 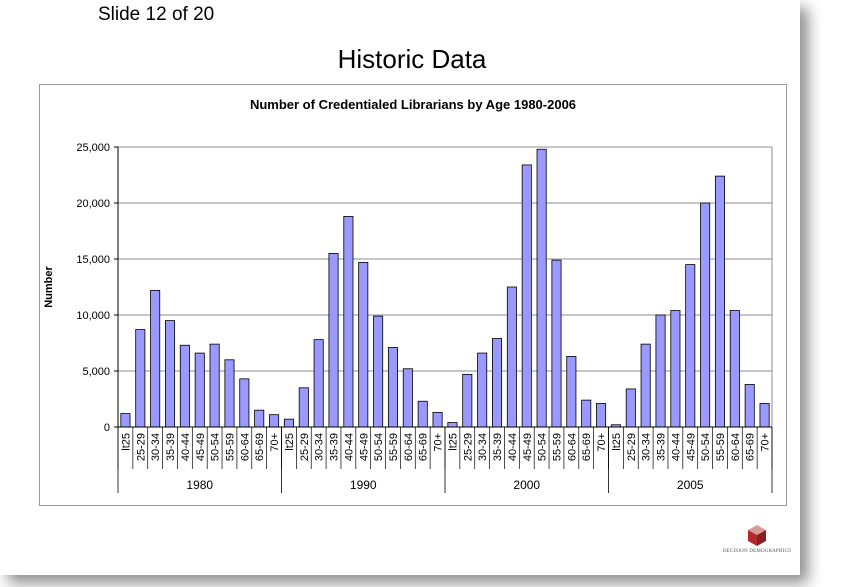 I want to click on y-tick-label: 15,000, so click(x=93, y=260).